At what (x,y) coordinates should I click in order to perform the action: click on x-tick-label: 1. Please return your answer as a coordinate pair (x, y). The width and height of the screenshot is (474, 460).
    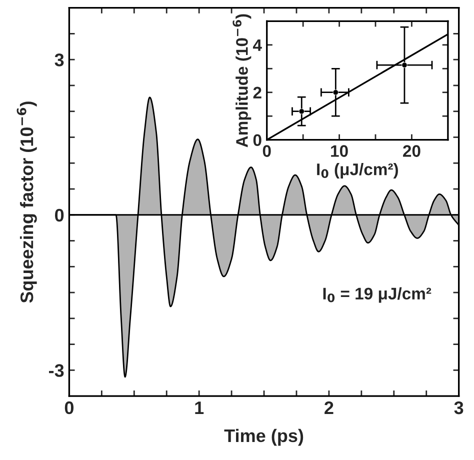
    Looking at the image, I should click on (199, 408).